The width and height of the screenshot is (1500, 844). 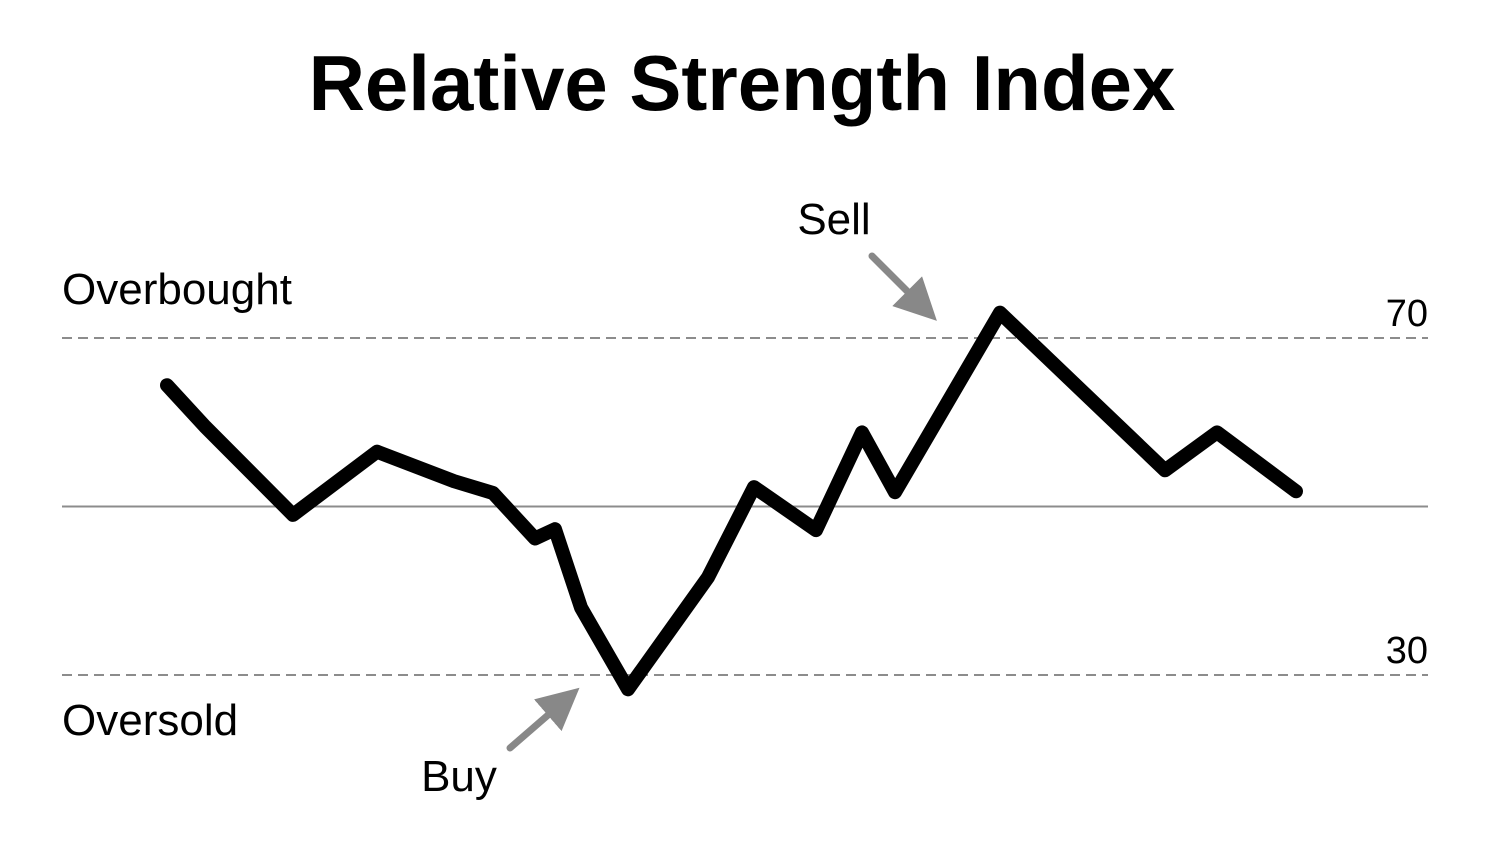 I want to click on buy-arrow-icon, so click(x=543, y=719).